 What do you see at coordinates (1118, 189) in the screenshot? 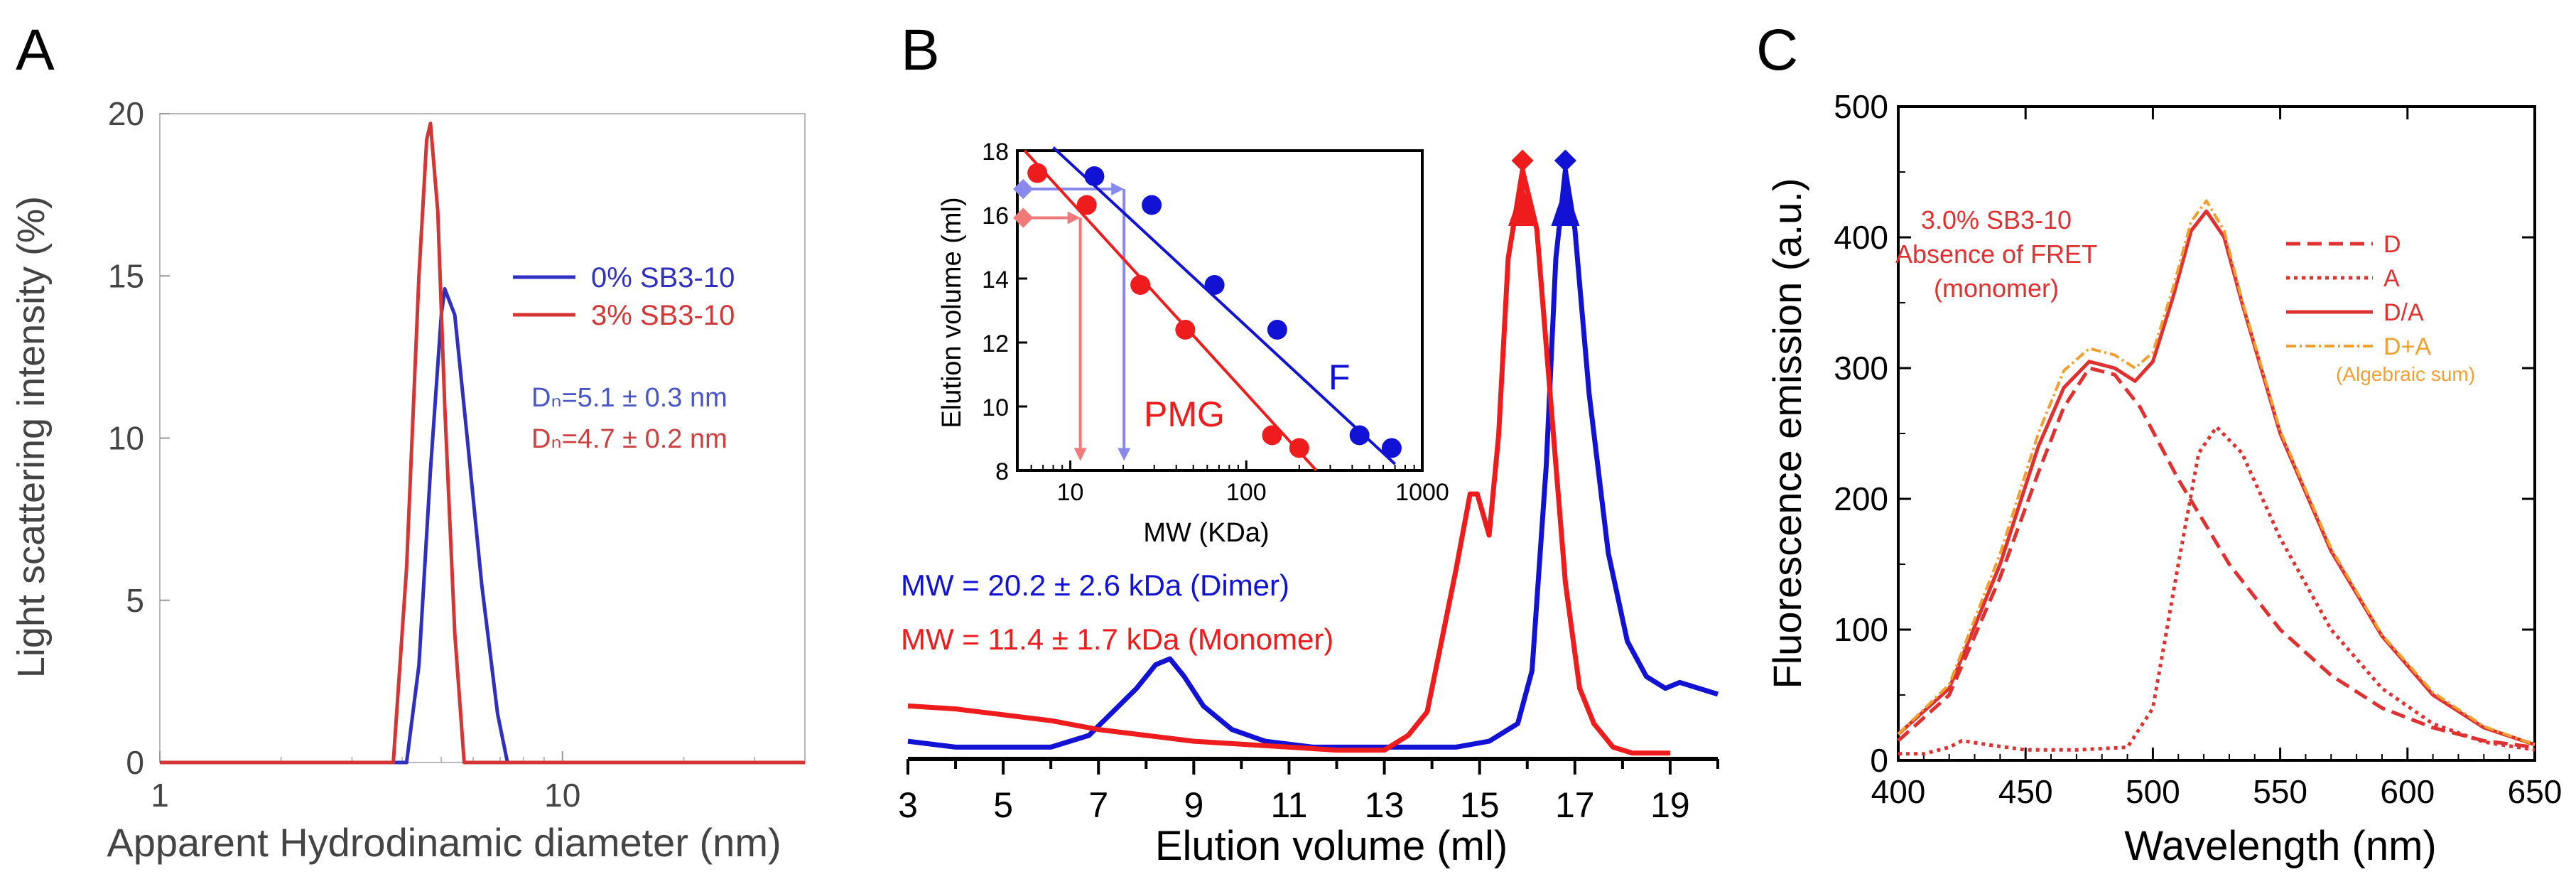
I see `dimer-guide-h-arrowhead` at bounding box center [1118, 189].